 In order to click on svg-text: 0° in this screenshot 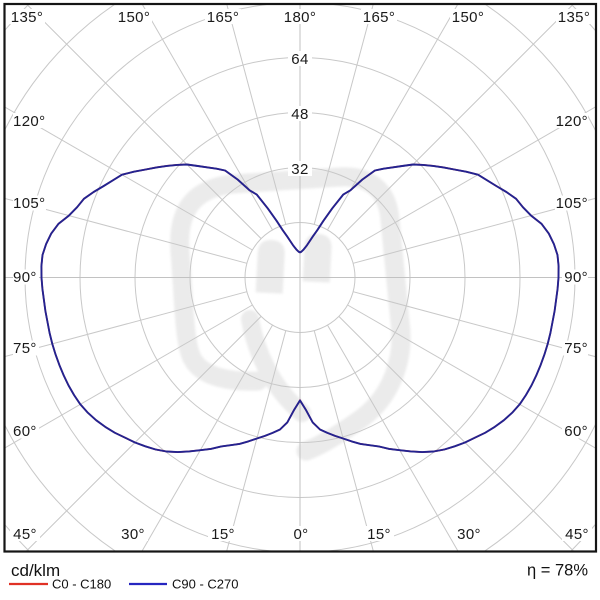, I will do `click(300, 534)`.